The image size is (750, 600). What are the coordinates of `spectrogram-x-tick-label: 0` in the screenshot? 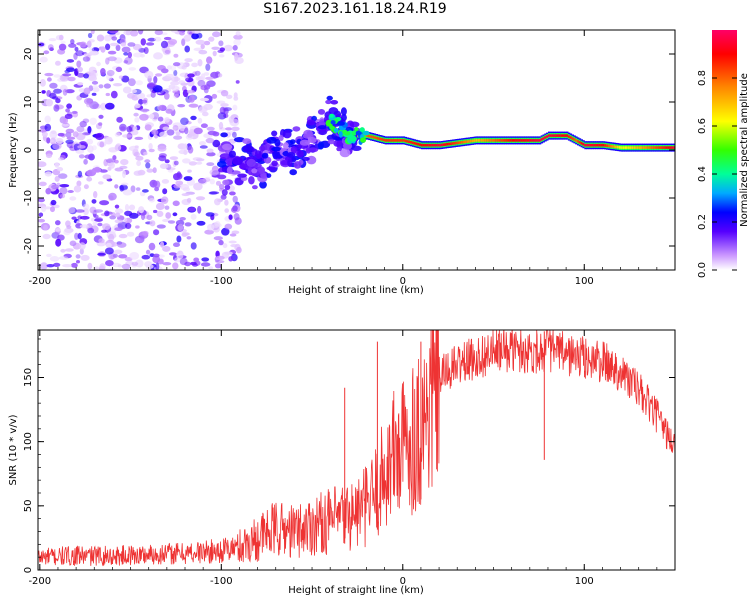 It's located at (403, 281).